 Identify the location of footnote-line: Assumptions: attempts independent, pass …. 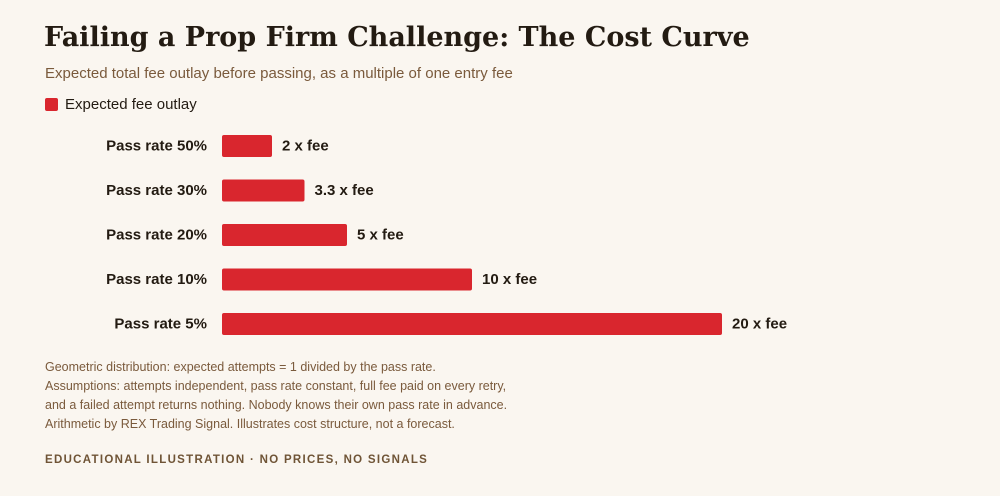
(276, 386).